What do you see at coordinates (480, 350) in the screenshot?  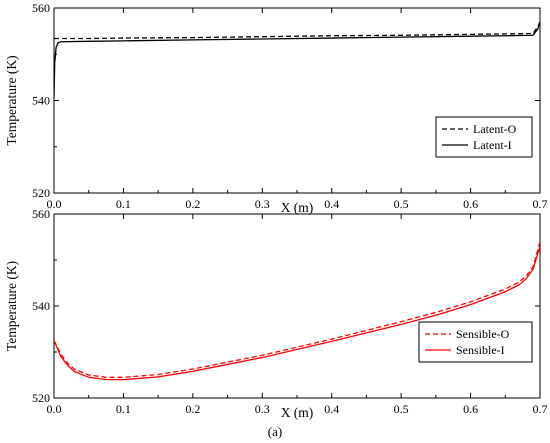 I see `legend-label: Sensible-I` at bounding box center [480, 350].